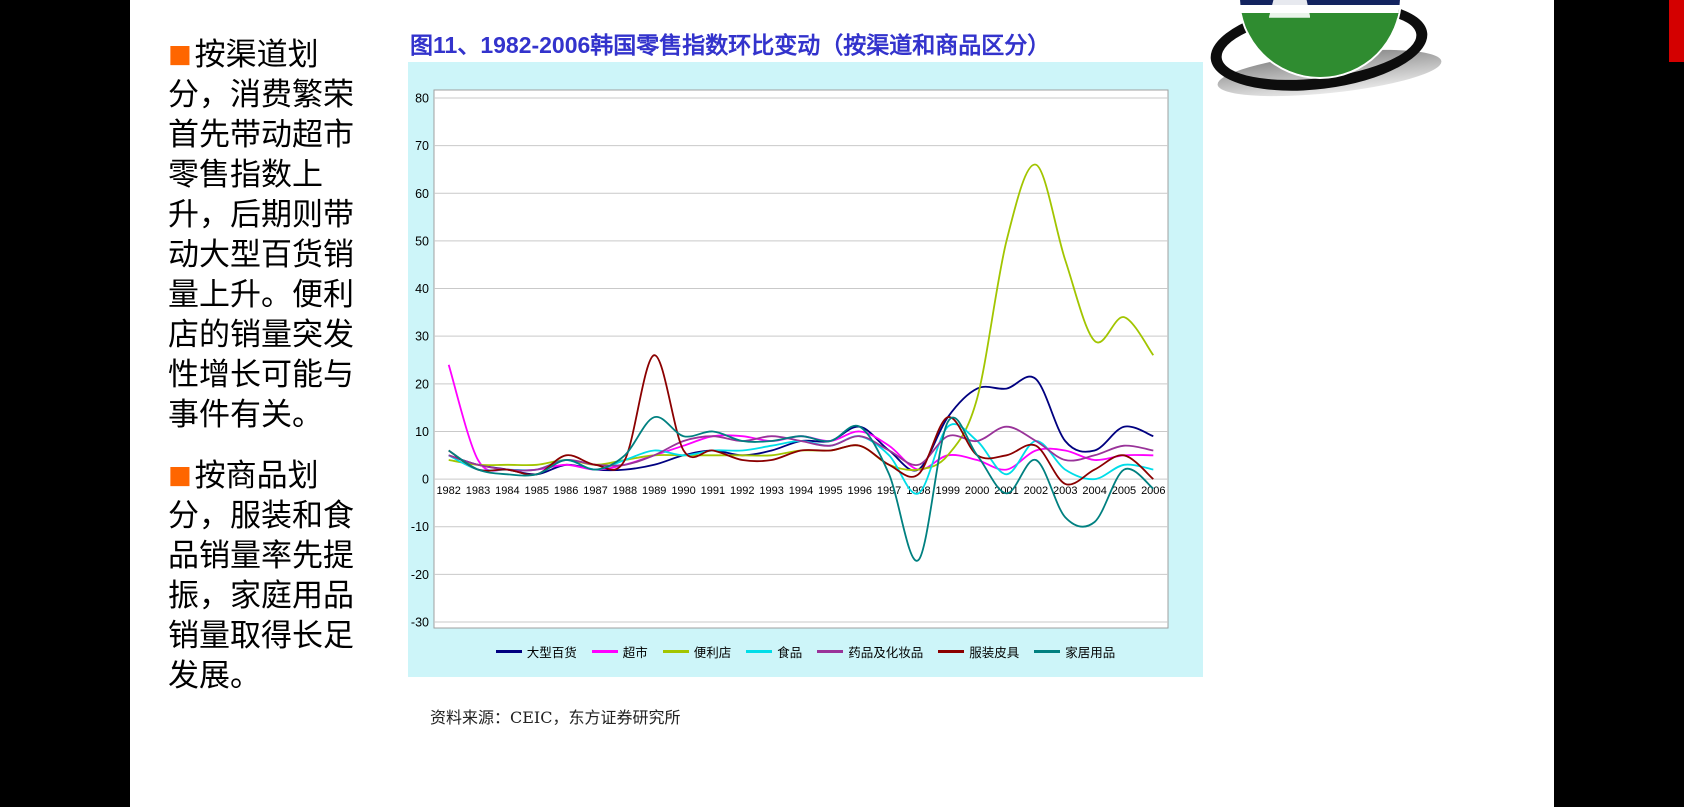 The width and height of the screenshot is (1684, 807). What do you see at coordinates (1325, 52) in the screenshot?
I see `company-logo` at bounding box center [1325, 52].